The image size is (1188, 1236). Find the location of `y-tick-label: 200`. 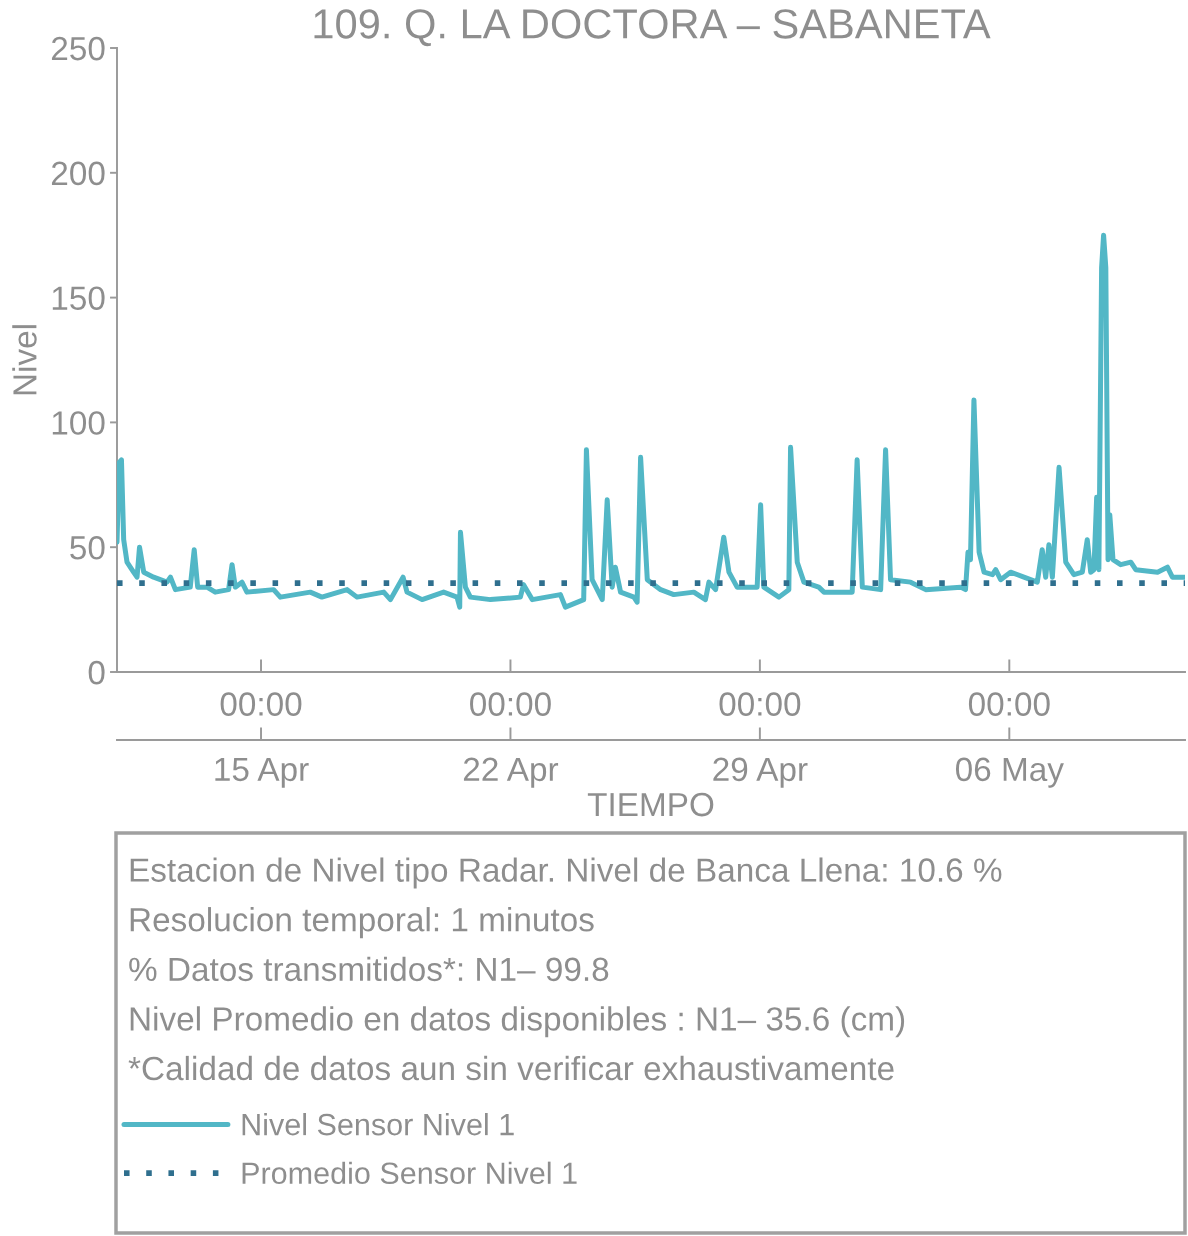

y-tick-label: 200 is located at coordinates (78, 173).